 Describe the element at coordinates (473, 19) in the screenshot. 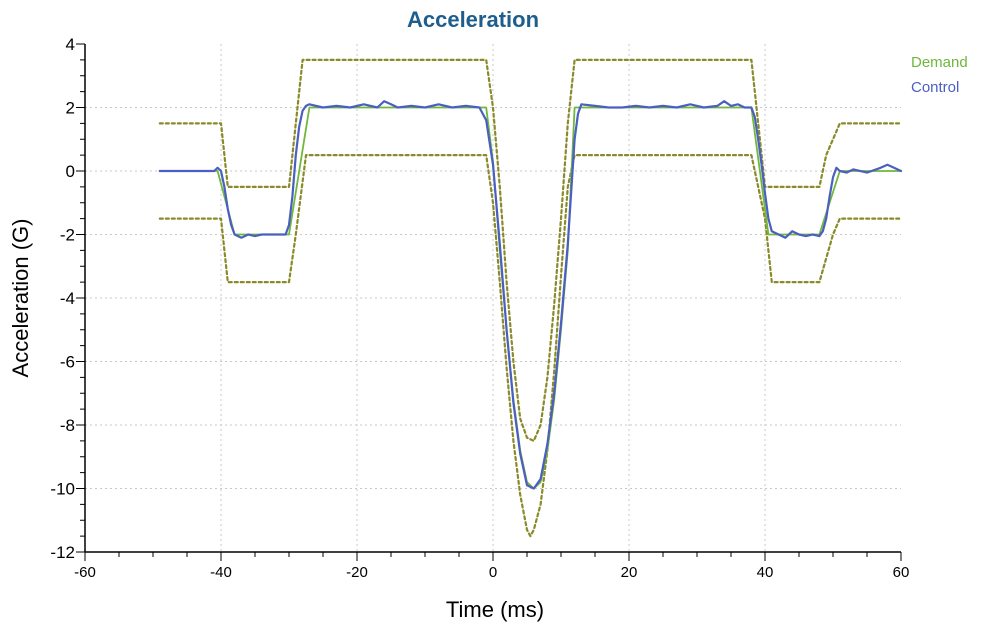

I see `chart-title: Acceleration` at that location.